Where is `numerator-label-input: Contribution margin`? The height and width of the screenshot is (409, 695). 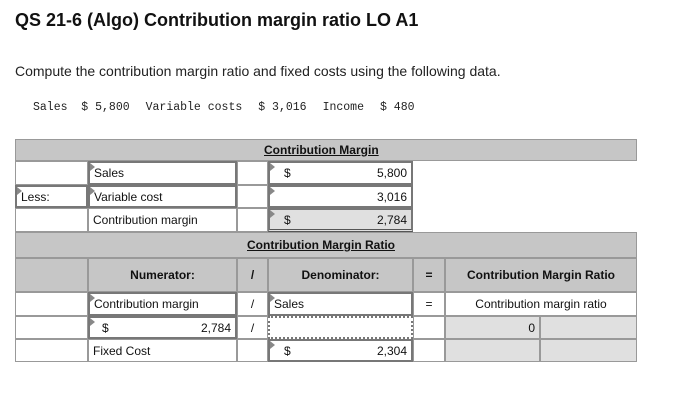
numerator-label-input: Contribution margin is located at coordinates (162, 304).